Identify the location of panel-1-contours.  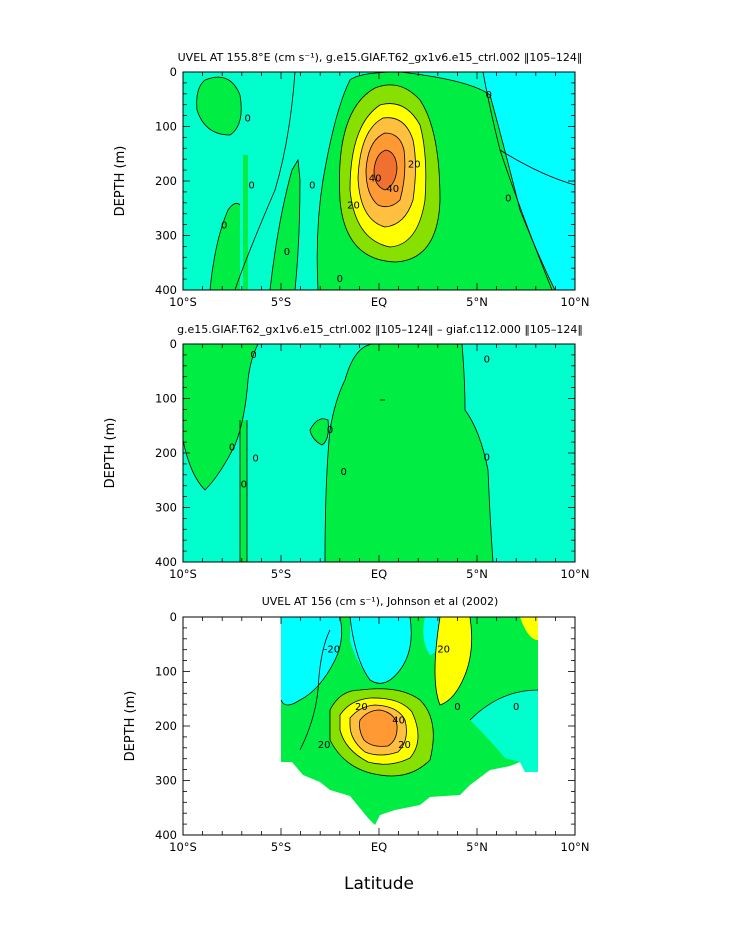
(379, 181).